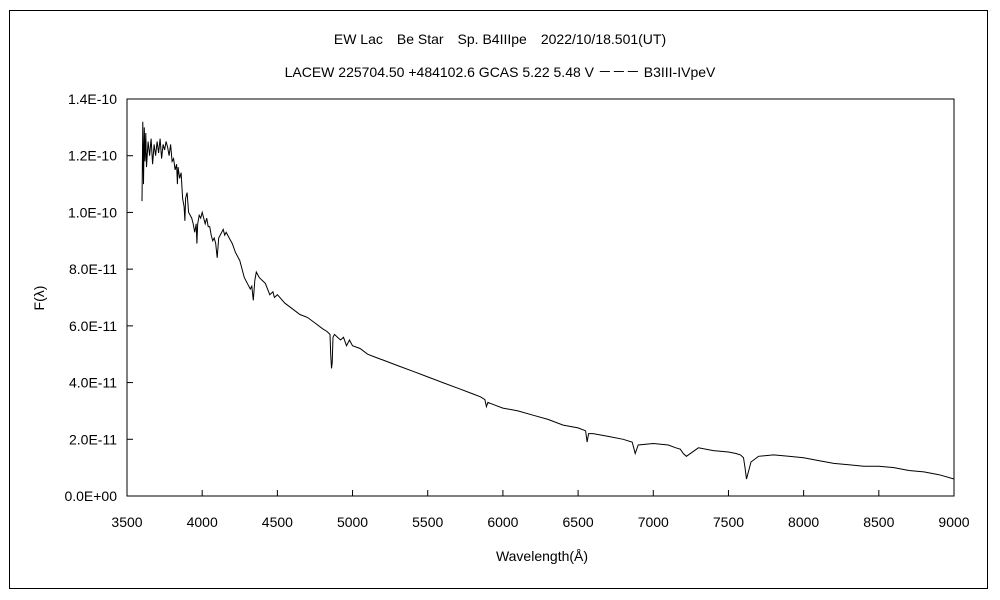 This screenshot has height=600, width=1000. What do you see at coordinates (39, 298) in the screenshot?
I see `y-axis-label: F(λ)` at bounding box center [39, 298].